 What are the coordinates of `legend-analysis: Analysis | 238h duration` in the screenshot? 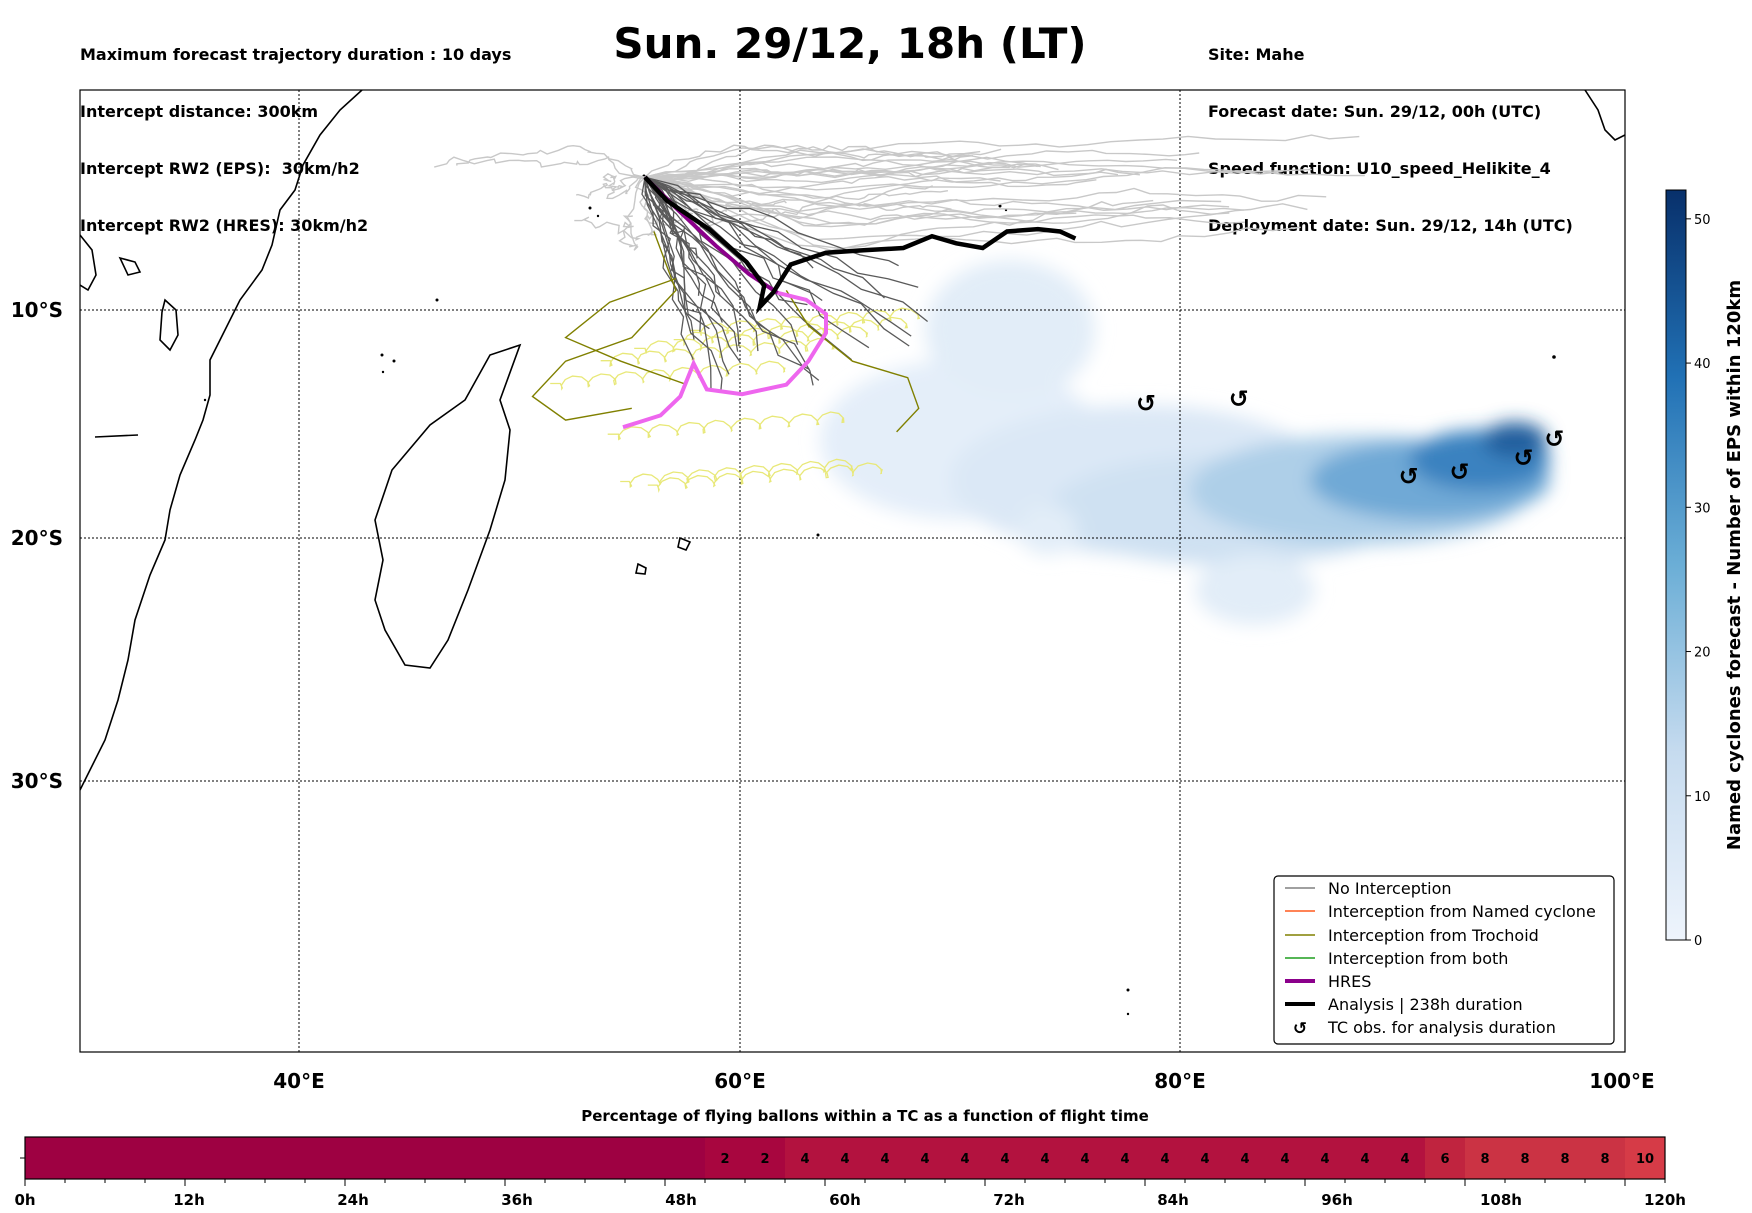 It's located at (1425, 1004).